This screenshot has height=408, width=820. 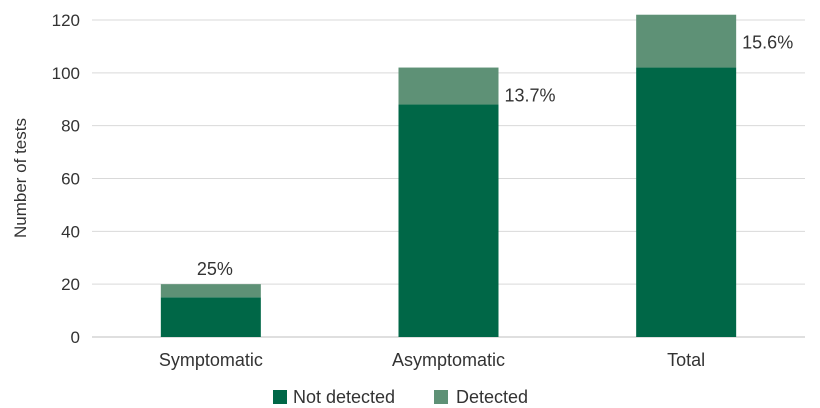 What do you see at coordinates (686, 41) in the screenshot?
I see `bar-detected-total` at bounding box center [686, 41].